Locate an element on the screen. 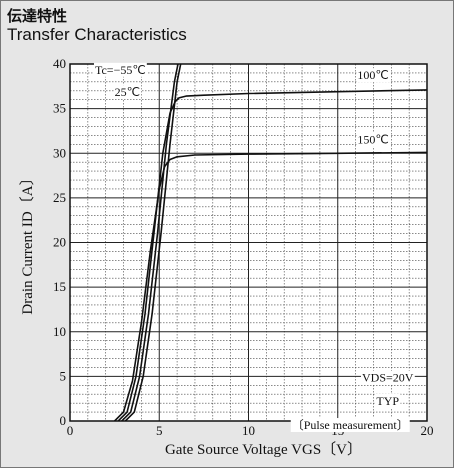  y-tick-label: 5 is located at coordinates (63, 375).